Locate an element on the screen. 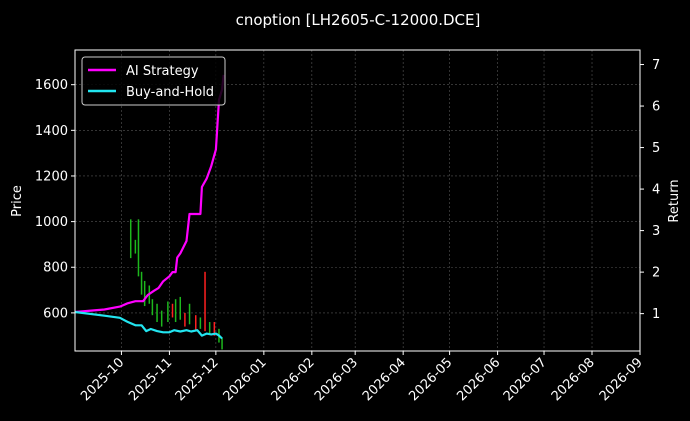 This screenshot has height=421, width=690. series-lines is located at coordinates (149, 207).